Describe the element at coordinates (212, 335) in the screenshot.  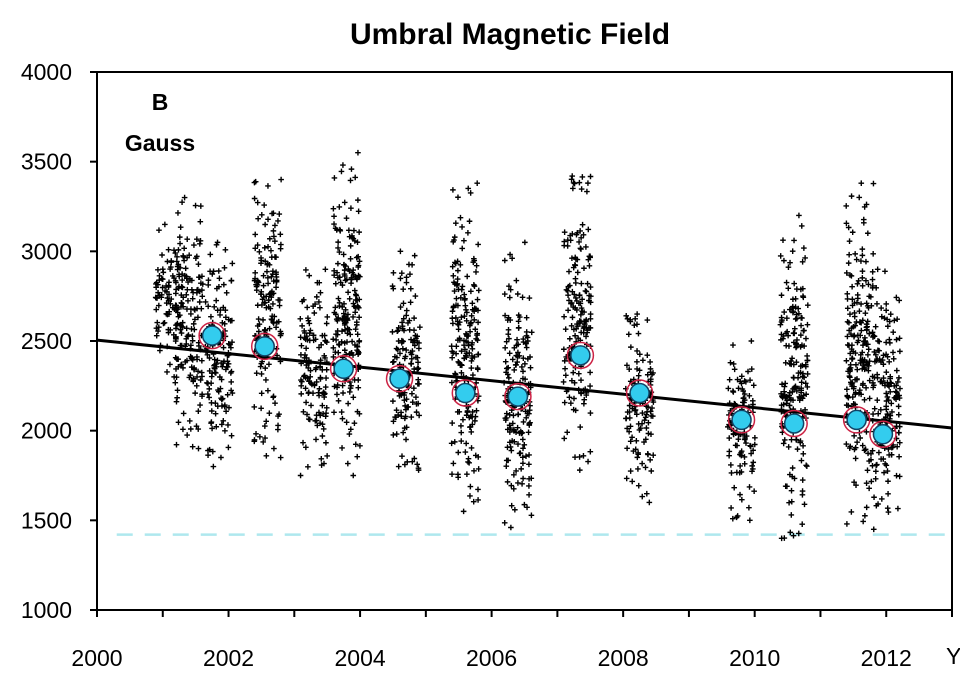
I see `mean-marker-ring` at that location.